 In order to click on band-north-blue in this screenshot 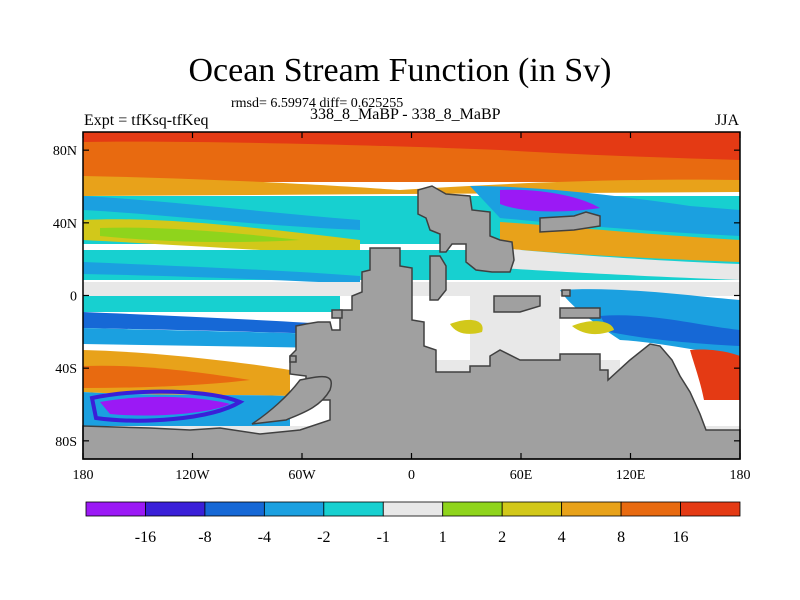, I will do `click(221, 213)`.